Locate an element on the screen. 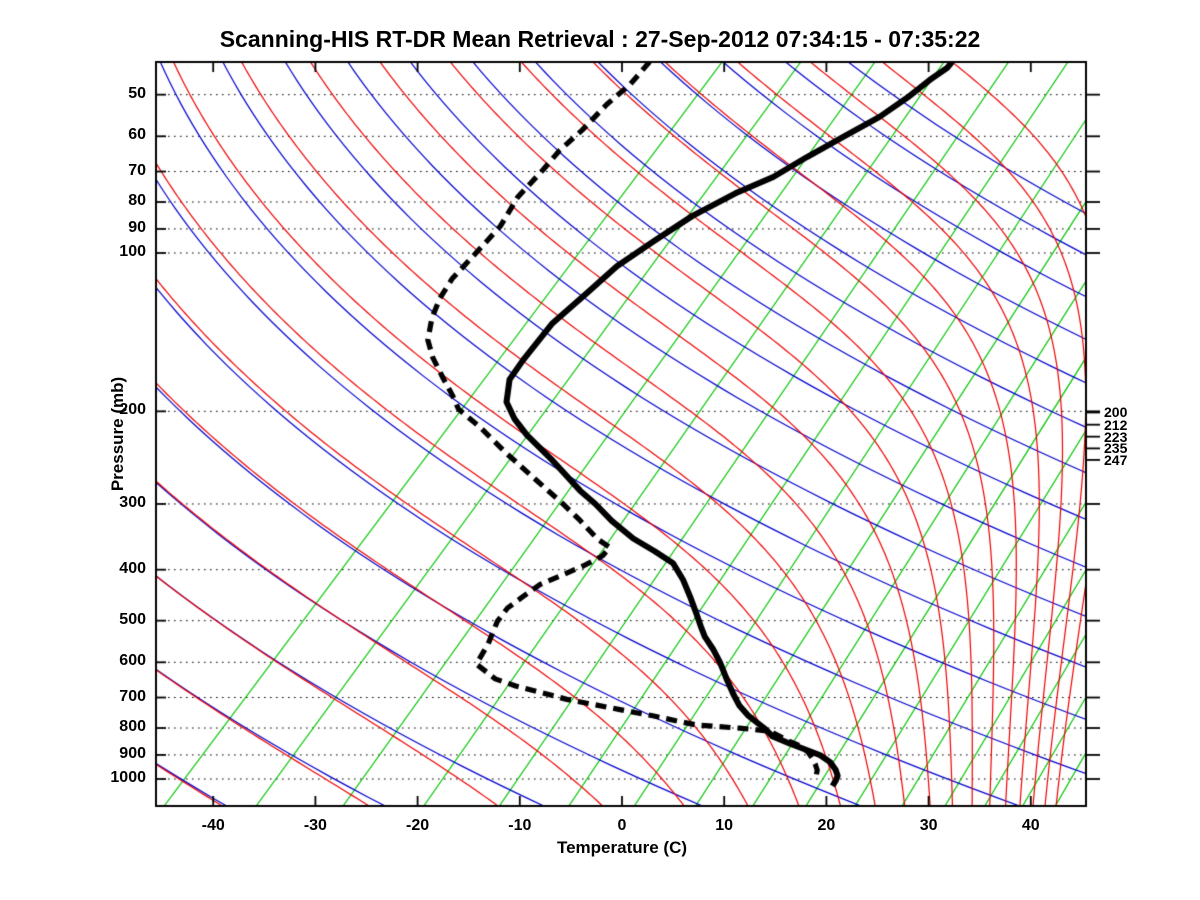 This screenshot has height=900, width=1200. right-pressure-label: 247 is located at coordinates (1116, 459).